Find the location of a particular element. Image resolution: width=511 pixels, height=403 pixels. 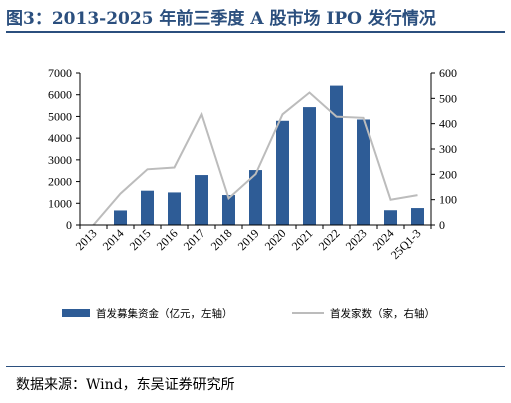

x-tick-label: 2023 is located at coordinates (356, 239).